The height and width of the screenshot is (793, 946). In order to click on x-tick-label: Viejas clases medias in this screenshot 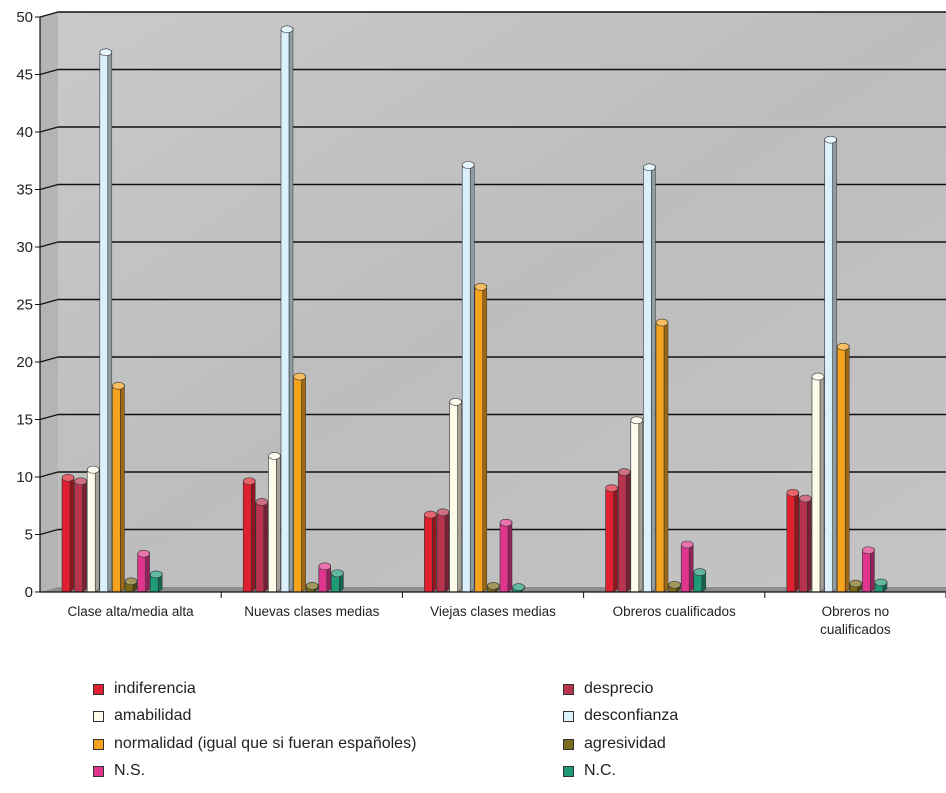, I will do `click(493, 611)`.